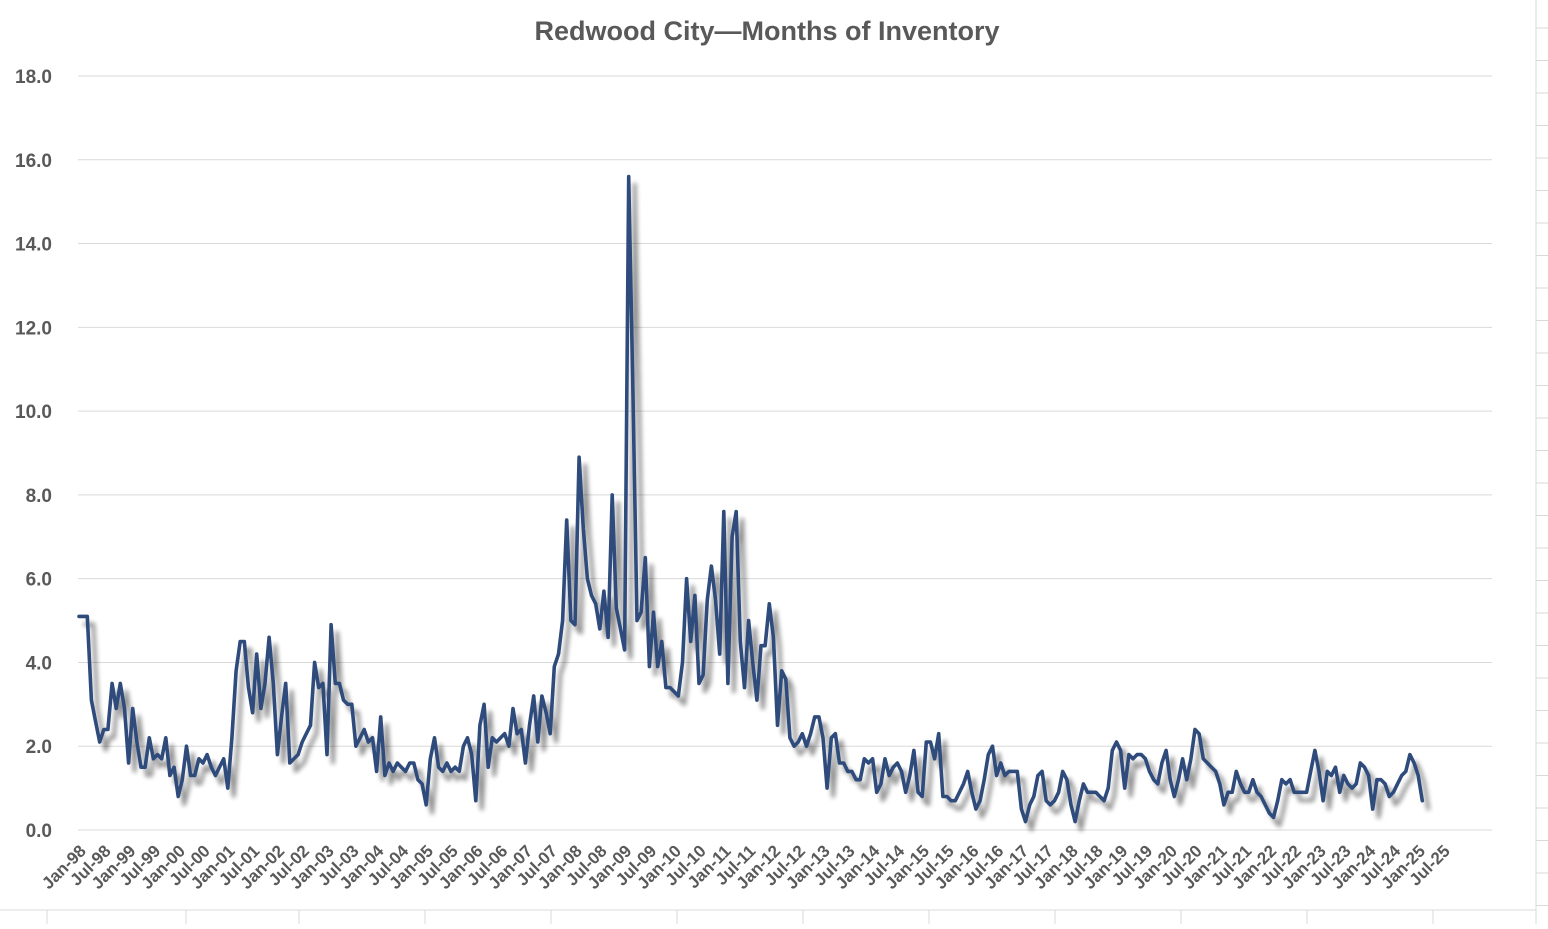  What do you see at coordinates (39, 747) in the screenshot?
I see `y-tick-label: 2.0` at bounding box center [39, 747].